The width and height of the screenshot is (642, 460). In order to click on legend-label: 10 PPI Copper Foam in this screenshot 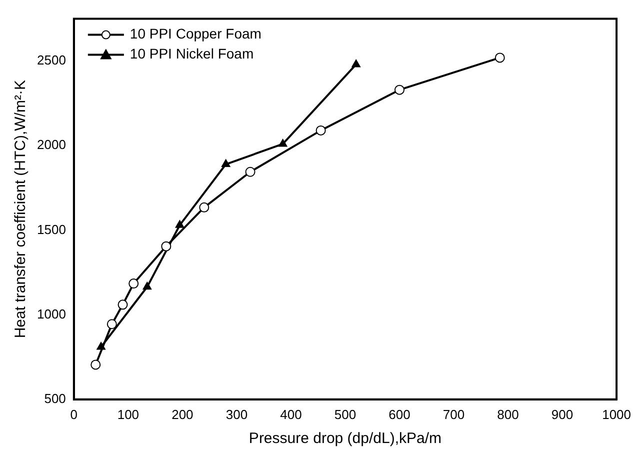, I will do `click(196, 34)`.